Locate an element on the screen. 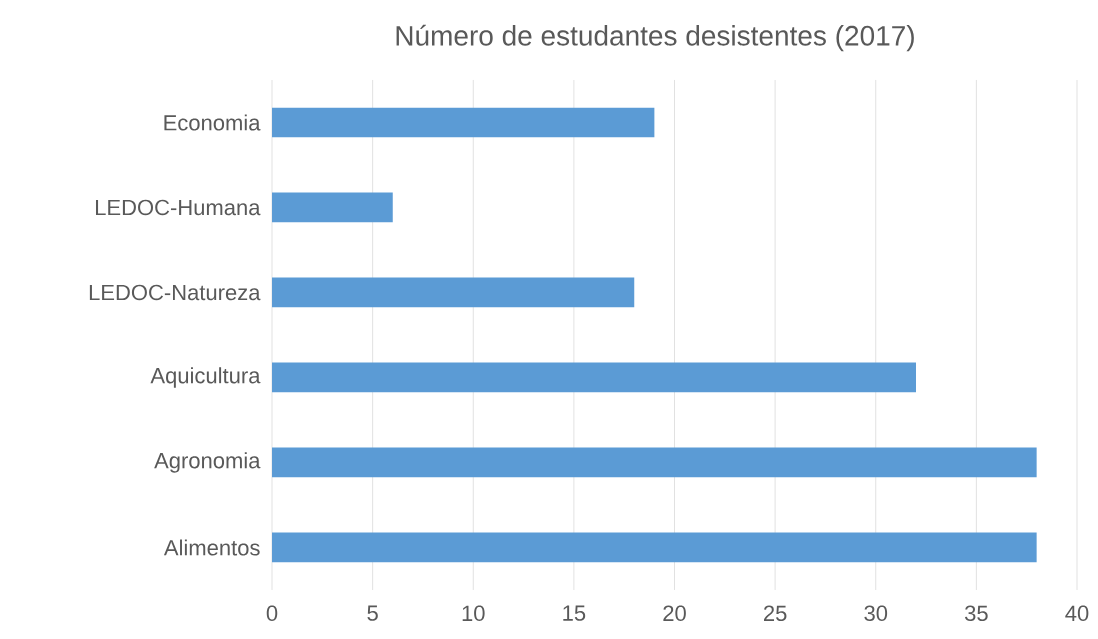 The height and width of the screenshot is (639, 1098). y-tick-label: Economia is located at coordinates (212, 122).